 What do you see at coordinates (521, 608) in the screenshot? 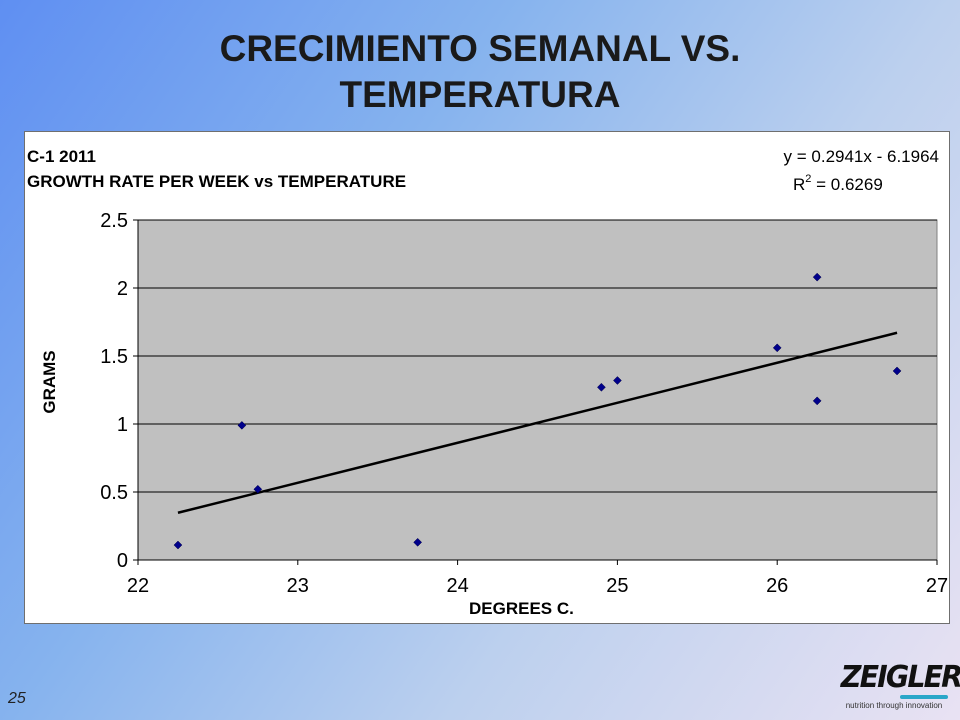
I see `x-axis-label: DEGREES C.` at bounding box center [521, 608].